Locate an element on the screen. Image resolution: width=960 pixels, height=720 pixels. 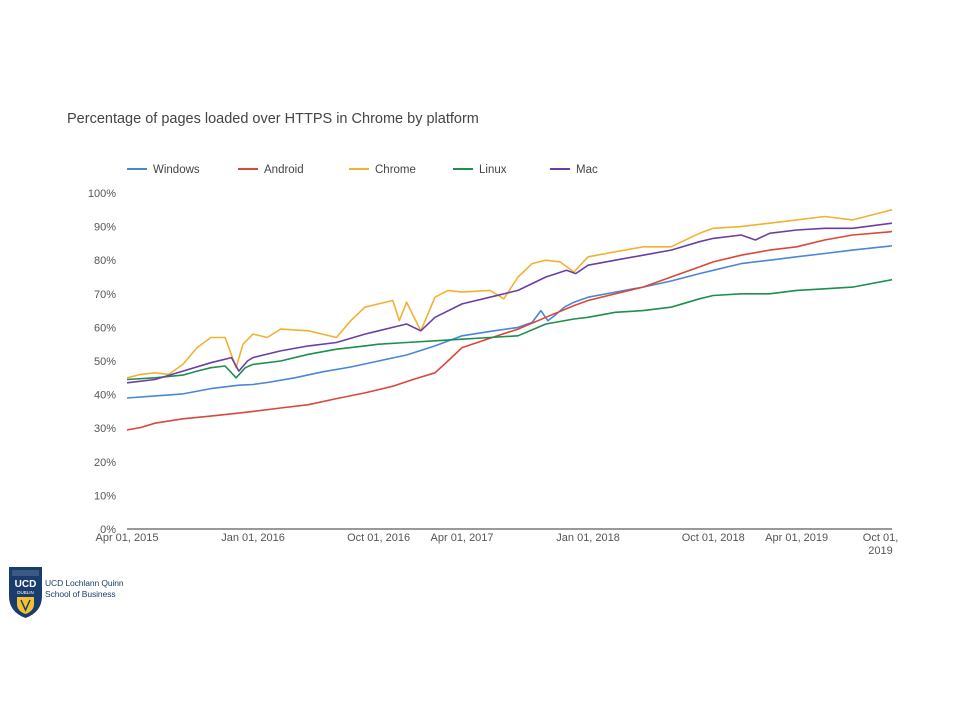
y-tick-label: 70% is located at coordinates (105, 295).